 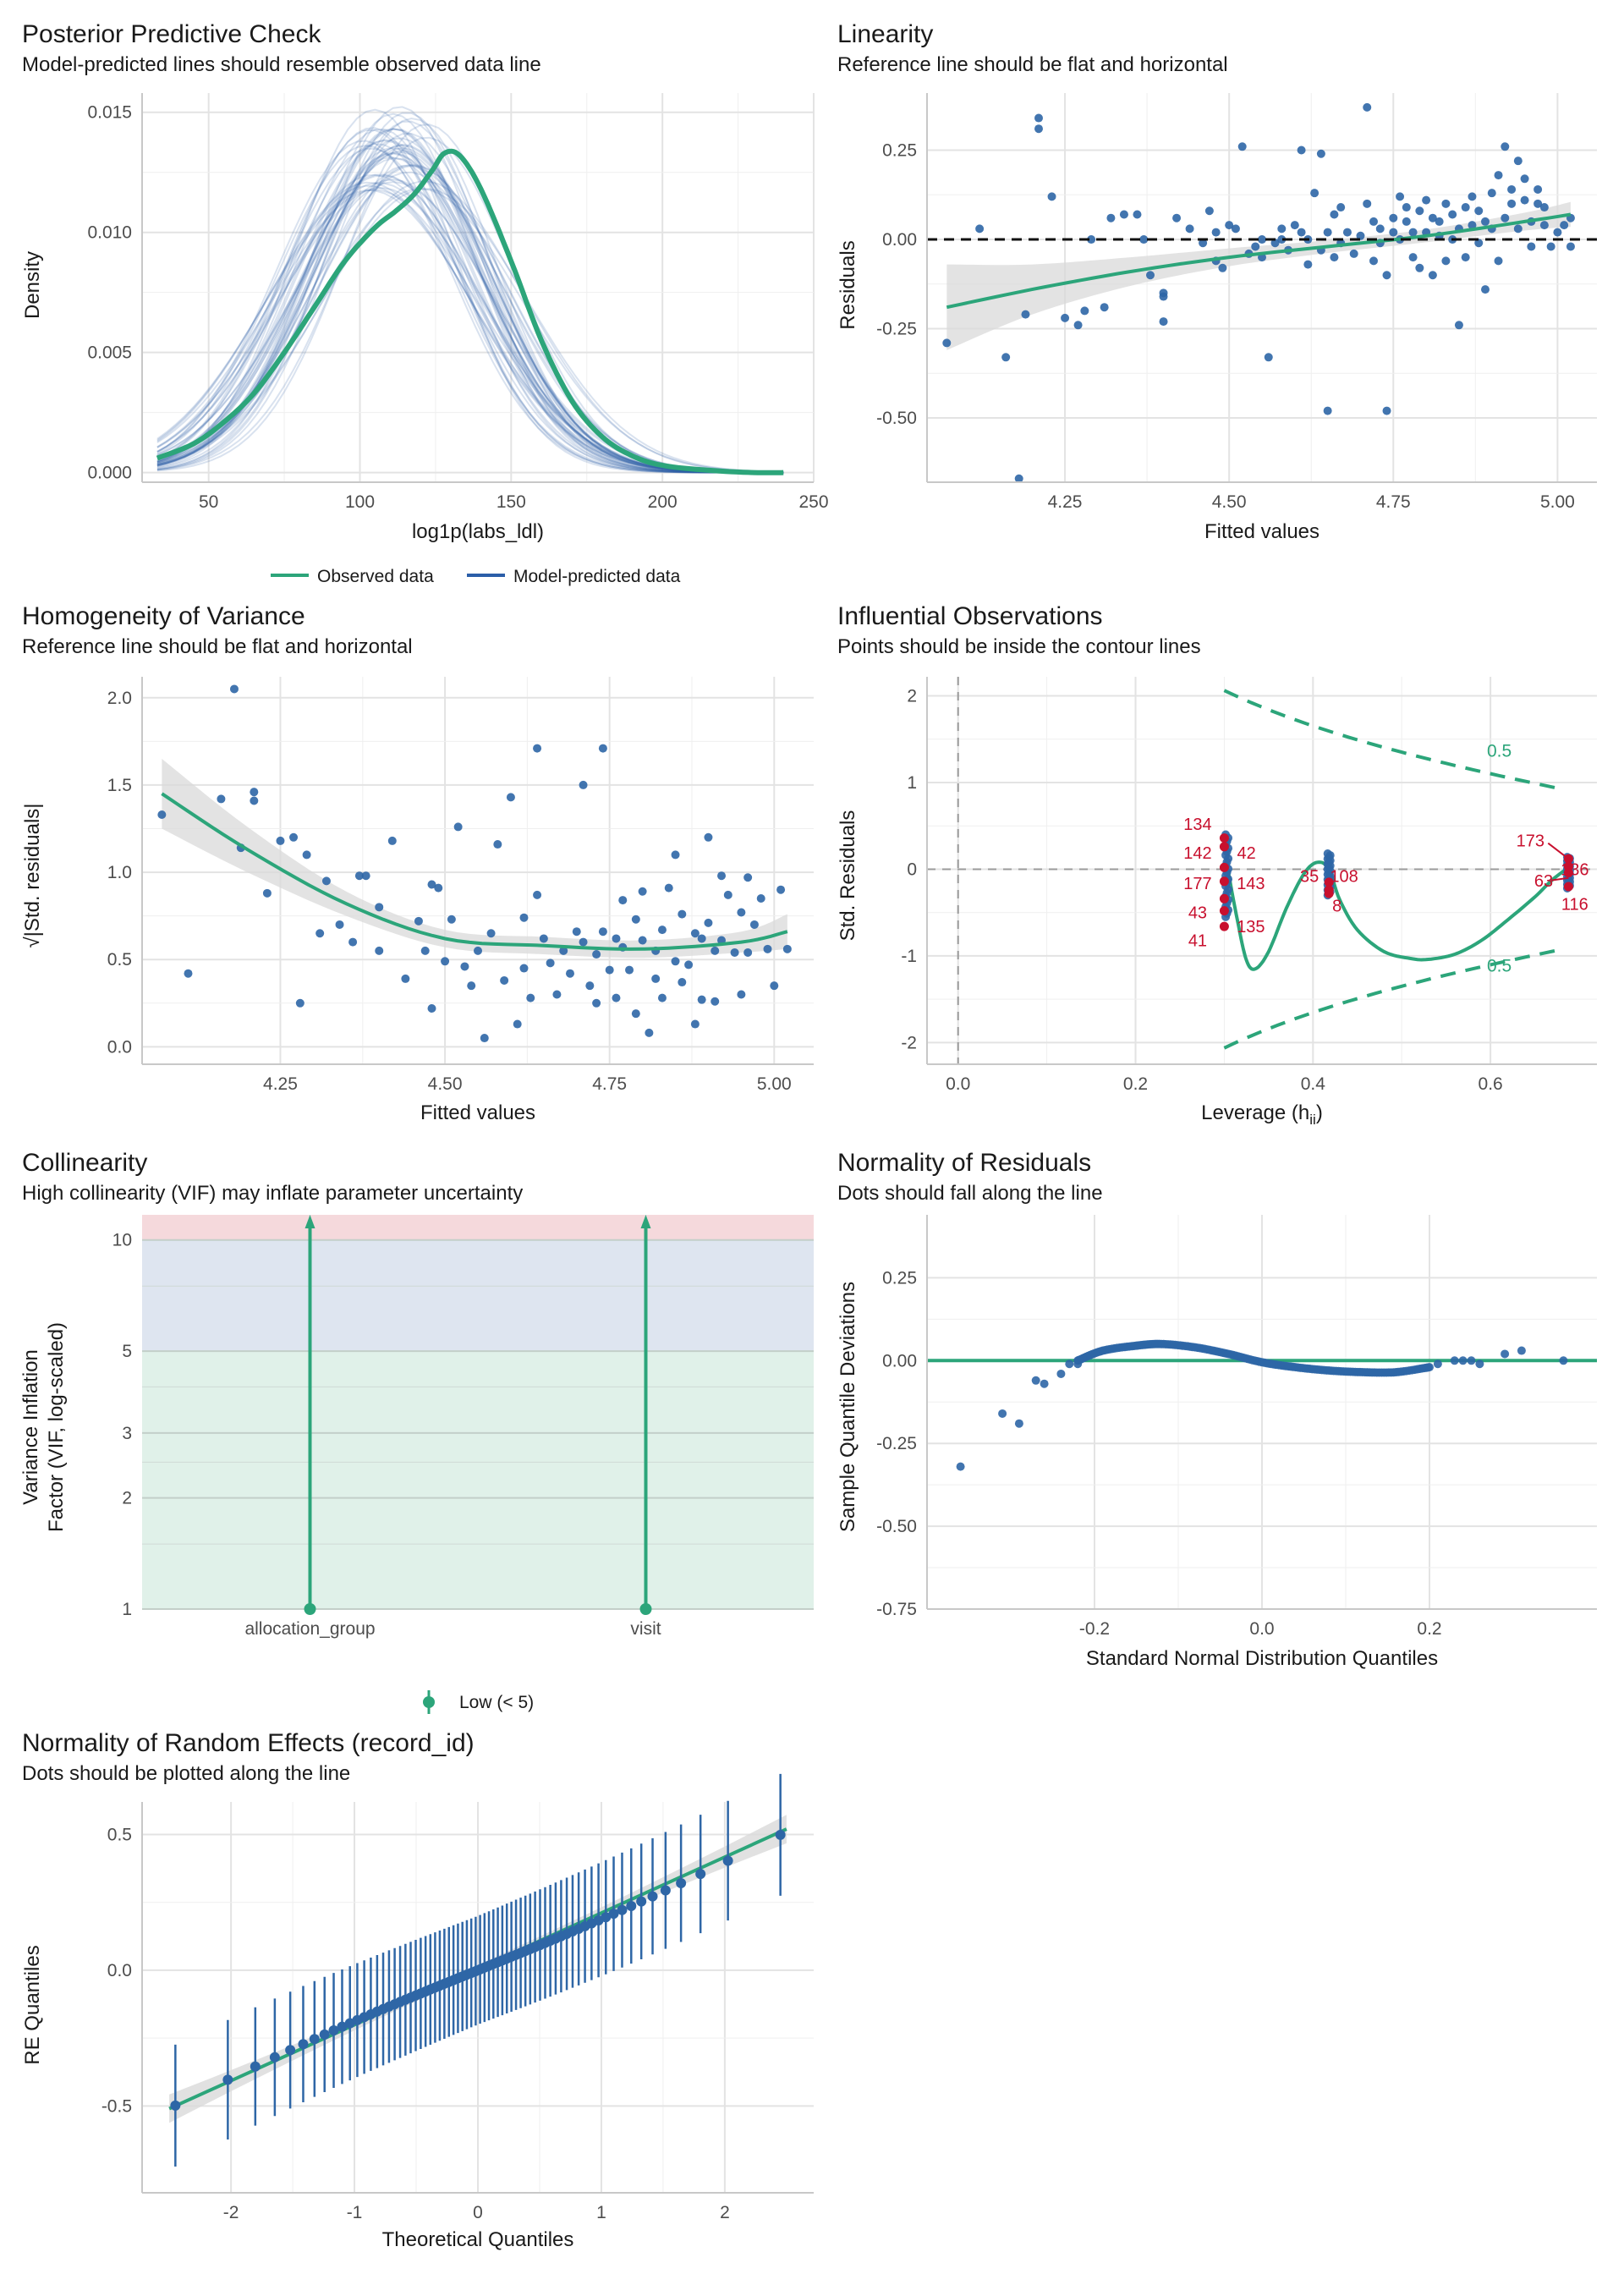 I want to click on observation-label: 136, so click(x=1575, y=870).